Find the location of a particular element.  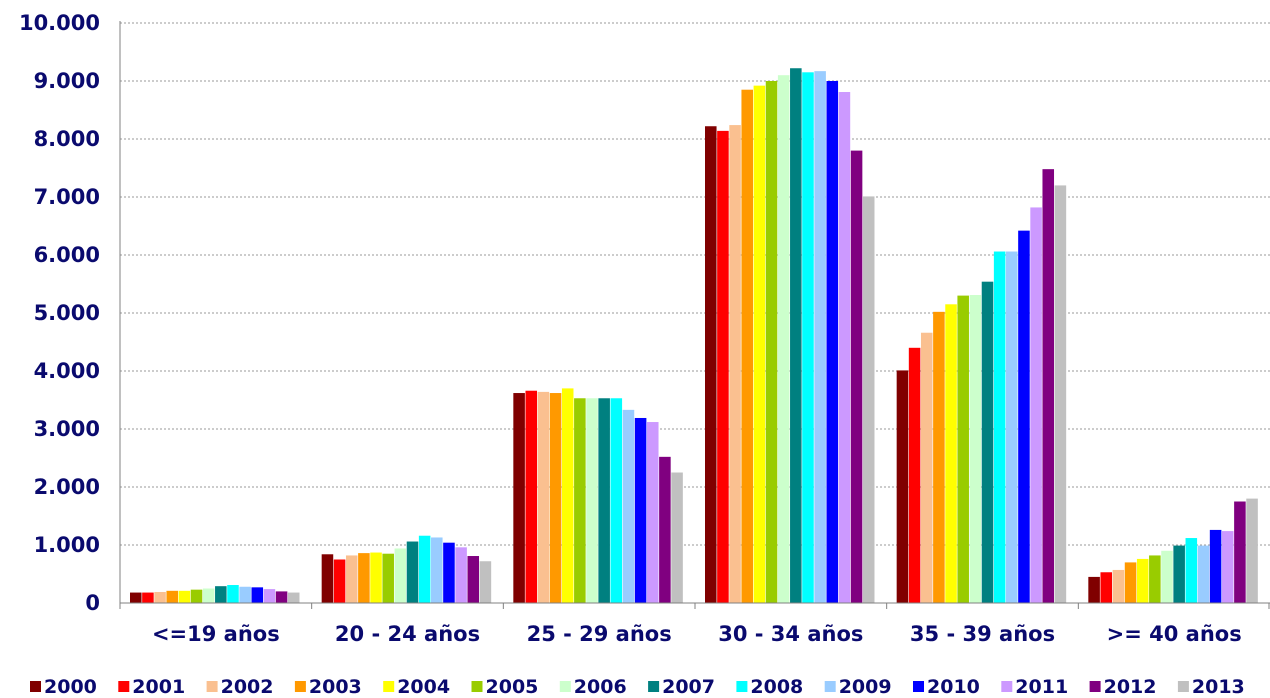

x-tick-label: <=19 años is located at coordinates (216, 634).